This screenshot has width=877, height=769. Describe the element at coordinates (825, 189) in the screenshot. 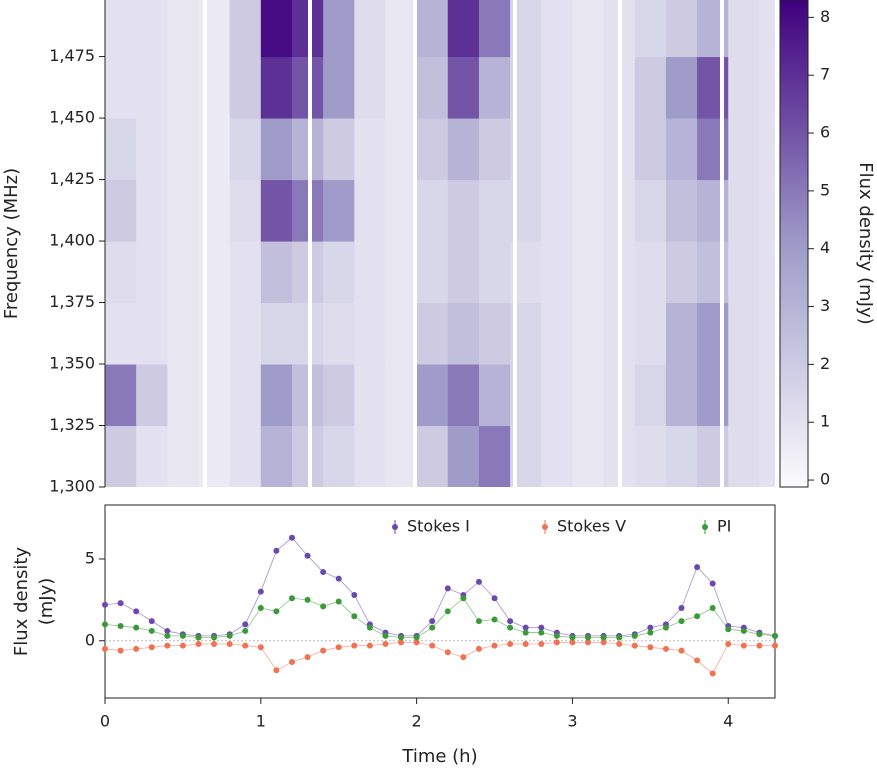

I see `colorbar-tick-label: 5` at that location.